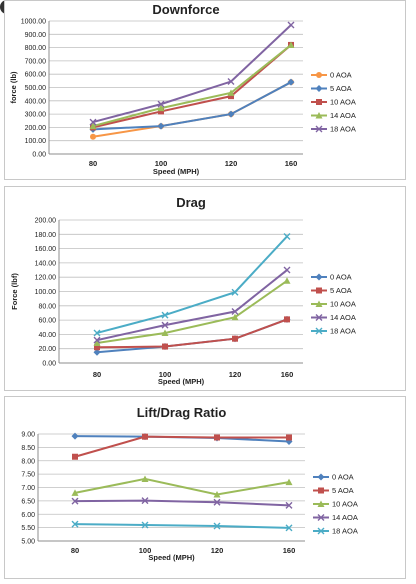  Describe the element at coordinates (46, 263) in the screenshot. I see `y-tick-label: 140.00` at that location.